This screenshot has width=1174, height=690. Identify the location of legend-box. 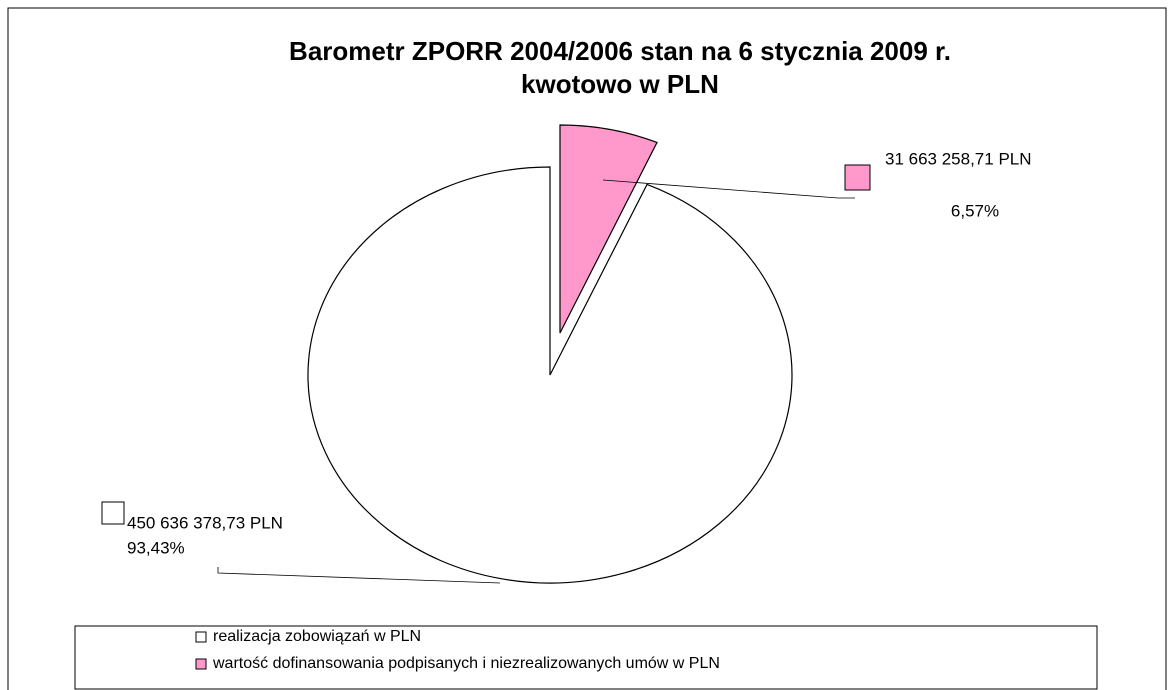
(586, 657).